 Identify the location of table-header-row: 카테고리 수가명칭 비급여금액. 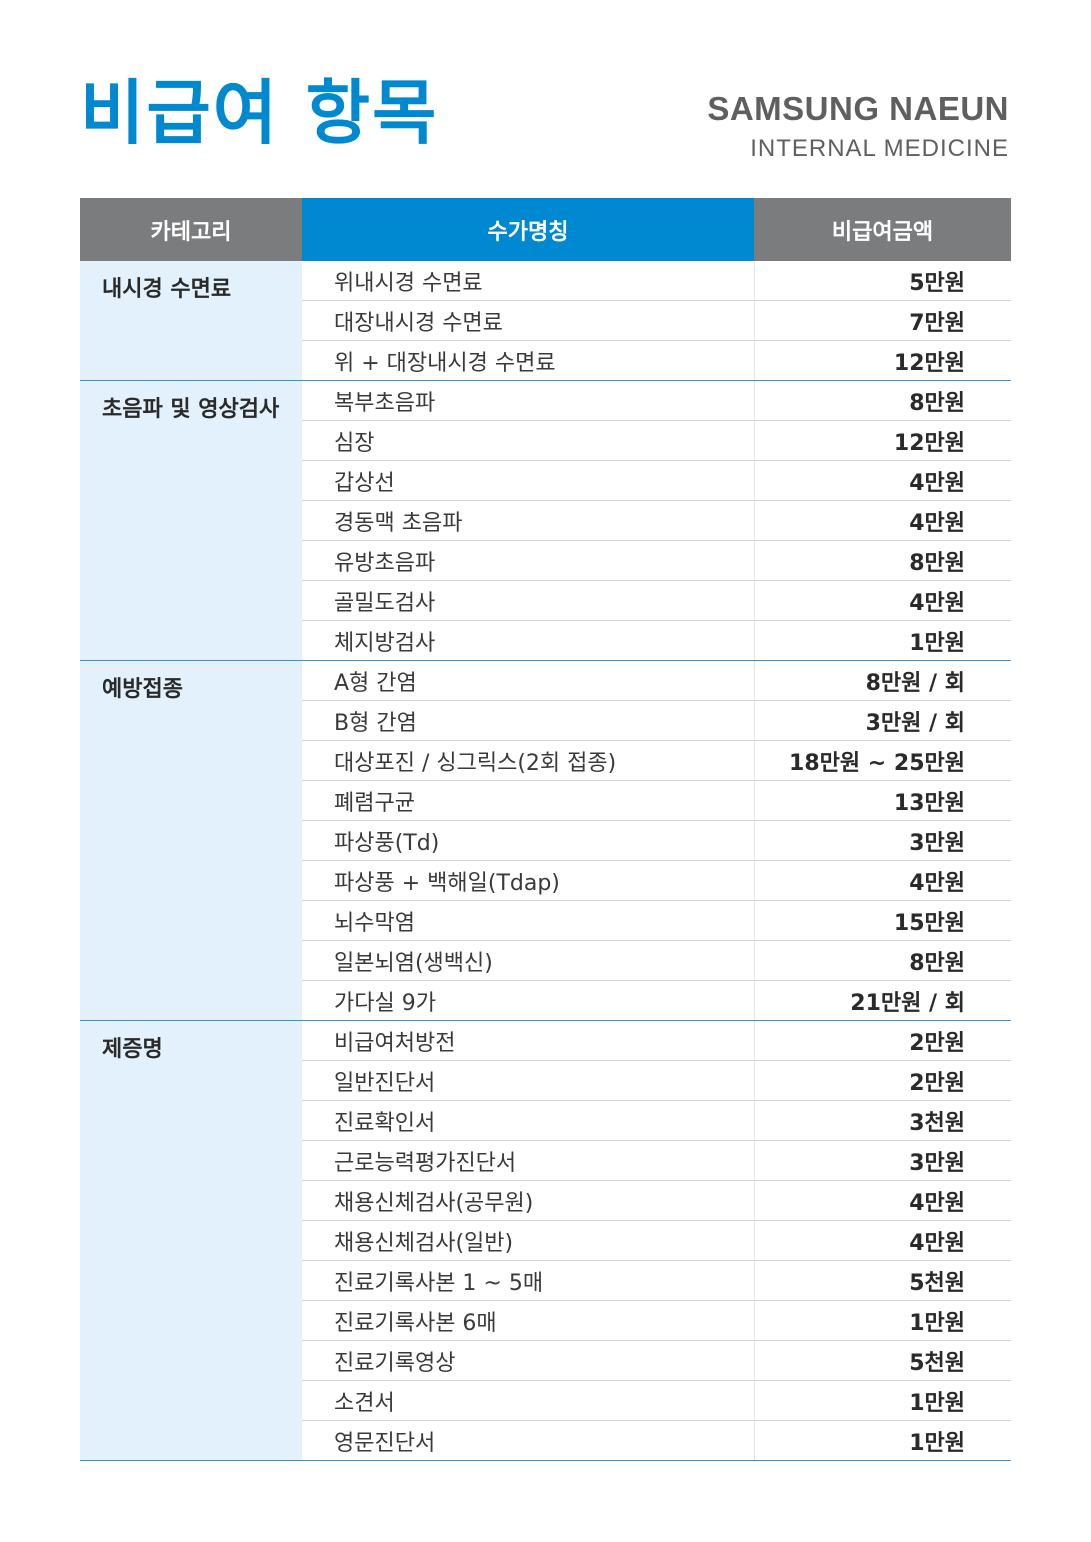
(545, 229).